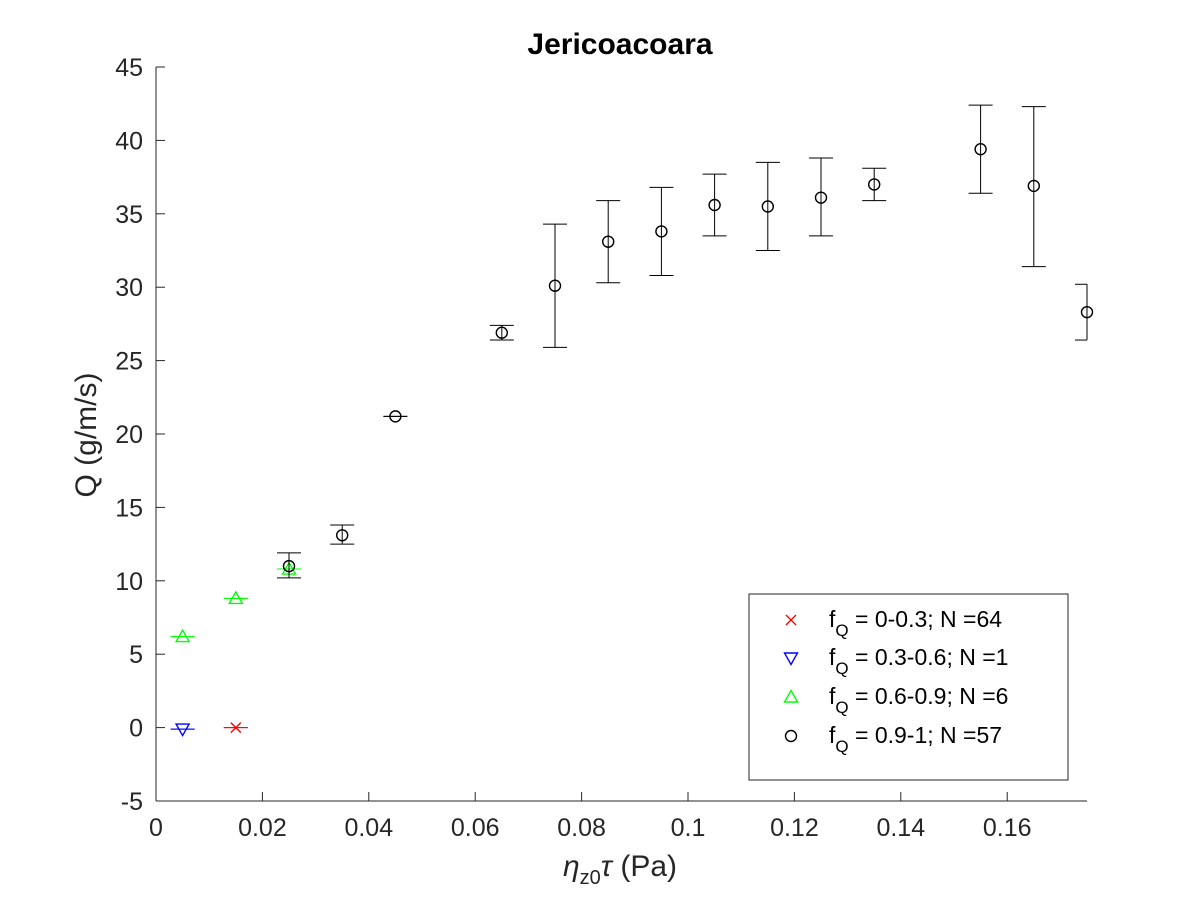 The height and width of the screenshot is (900, 1200). I want to click on x-axis-label-tau: τ, so click(607, 866).